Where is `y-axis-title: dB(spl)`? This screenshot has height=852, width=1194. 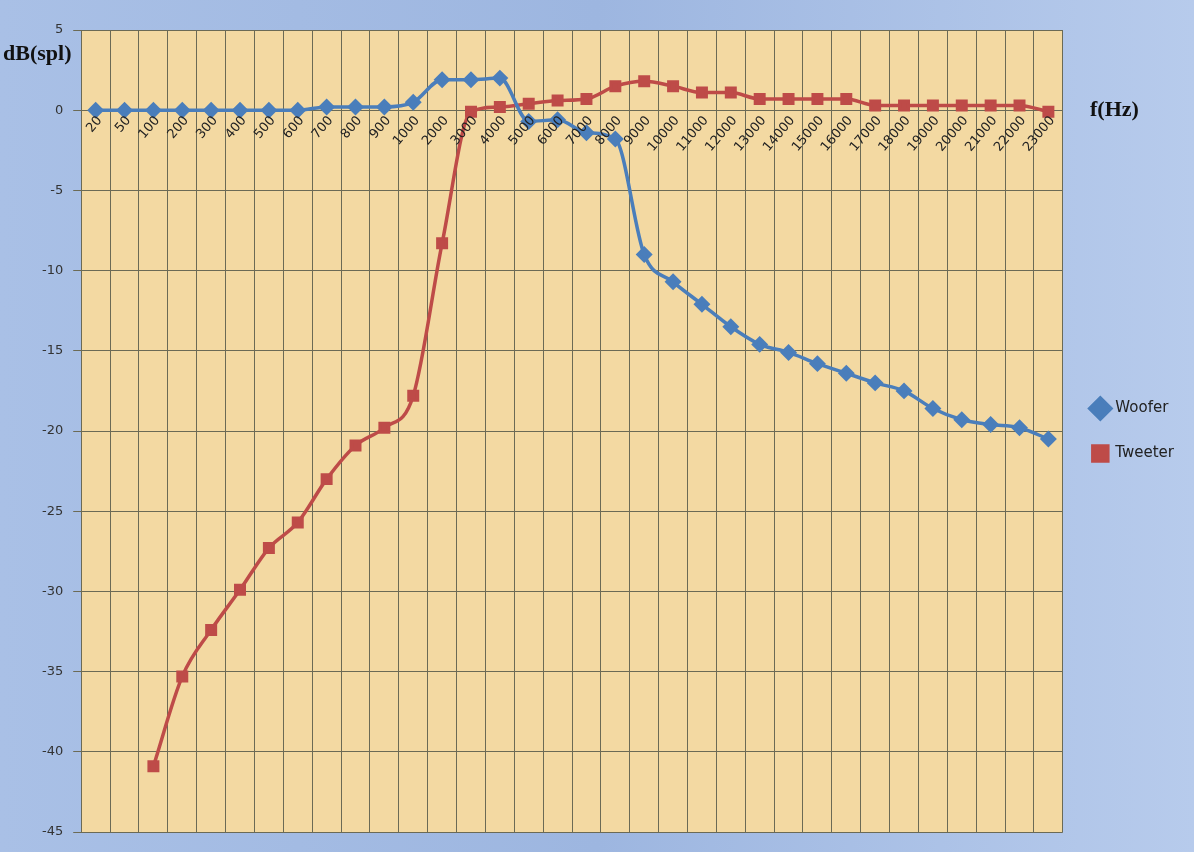 y-axis-title: dB(spl) is located at coordinates (37, 53).